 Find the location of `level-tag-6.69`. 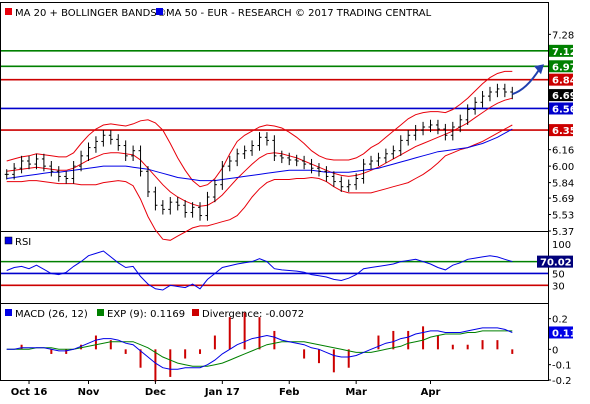

level-tag-6.69 is located at coordinates (561, 95).